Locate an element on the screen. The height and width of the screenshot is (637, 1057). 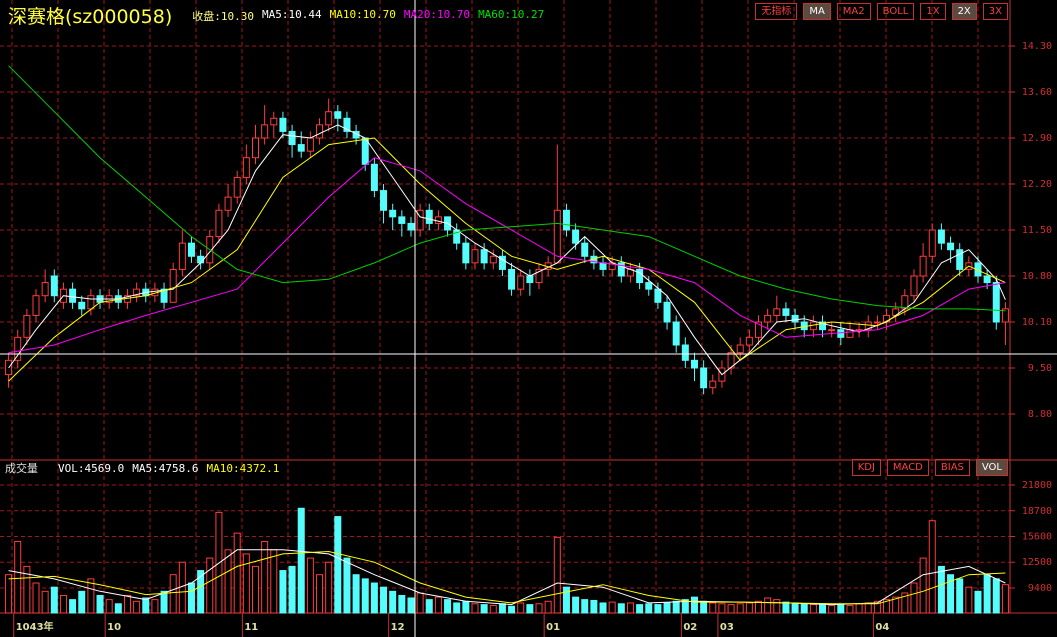
y-tick-label: 12.20 is located at coordinates (1037, 184).